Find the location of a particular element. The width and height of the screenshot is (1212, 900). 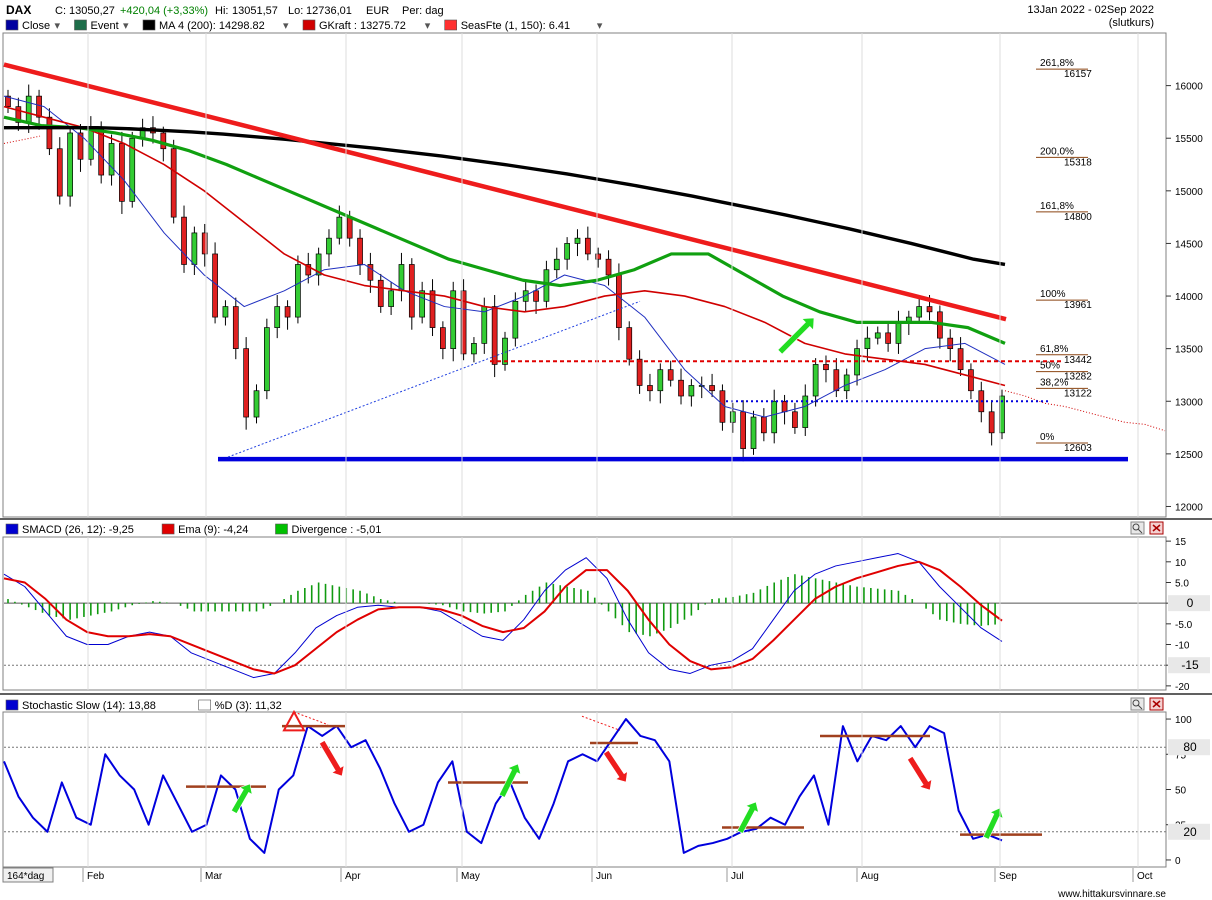

y-tick-label: -10 is located at coordinates (1182, 646).